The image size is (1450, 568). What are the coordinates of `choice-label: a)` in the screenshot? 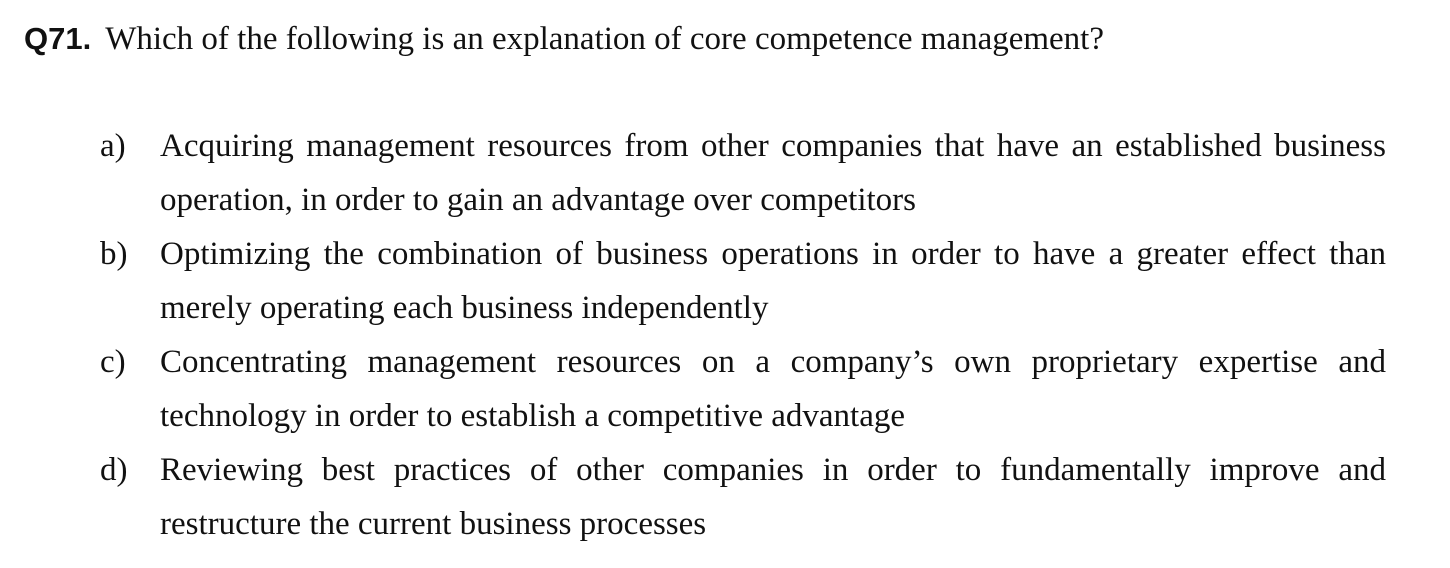 It's located at (113, 146).